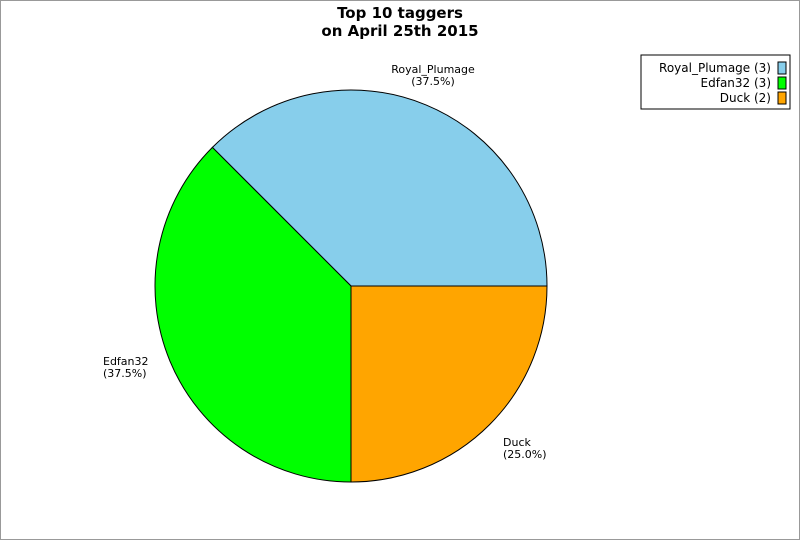 Image resolution: width=800 pixels, height=540 pixels. What do you see at coordinates (517, 442) in the screenshot?
I see `slice-label-2: Duck` at bounding box center [517, 442].